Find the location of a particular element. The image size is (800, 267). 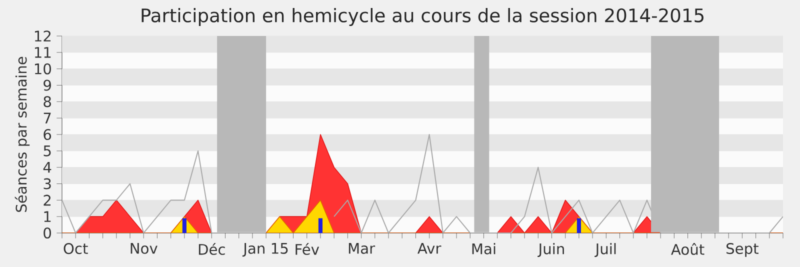

y-tick-label: 0 is located at coordinates (47, 233).